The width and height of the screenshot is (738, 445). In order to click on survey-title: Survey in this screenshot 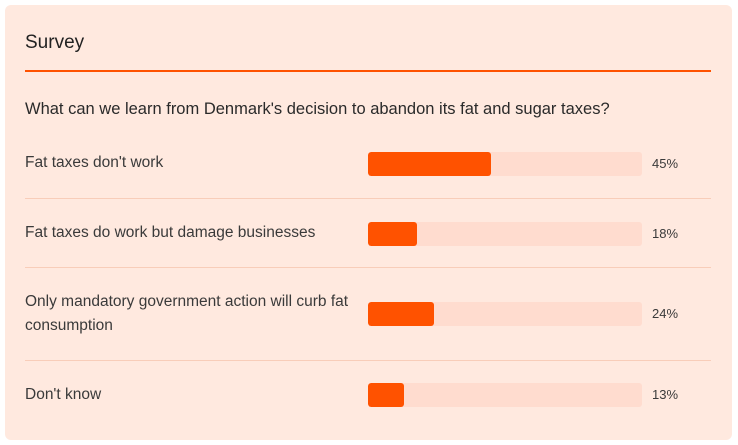, I will do `click(55, 42)`.